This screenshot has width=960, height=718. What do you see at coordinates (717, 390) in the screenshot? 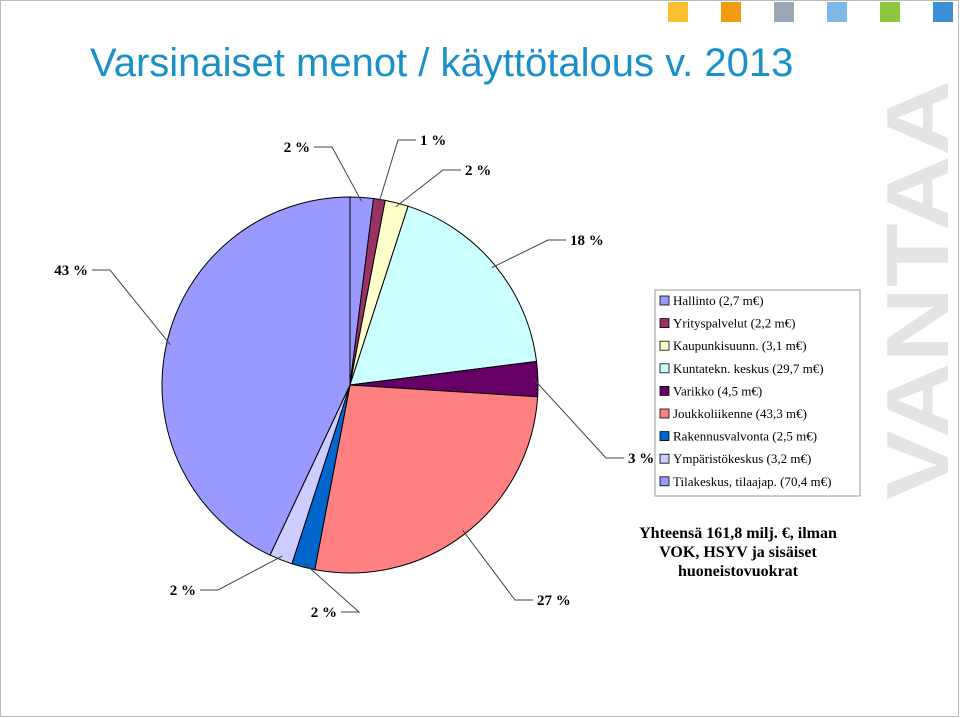
I see `legend-label: Varikko (4,5 m€)` at bounding box center [717, 390].